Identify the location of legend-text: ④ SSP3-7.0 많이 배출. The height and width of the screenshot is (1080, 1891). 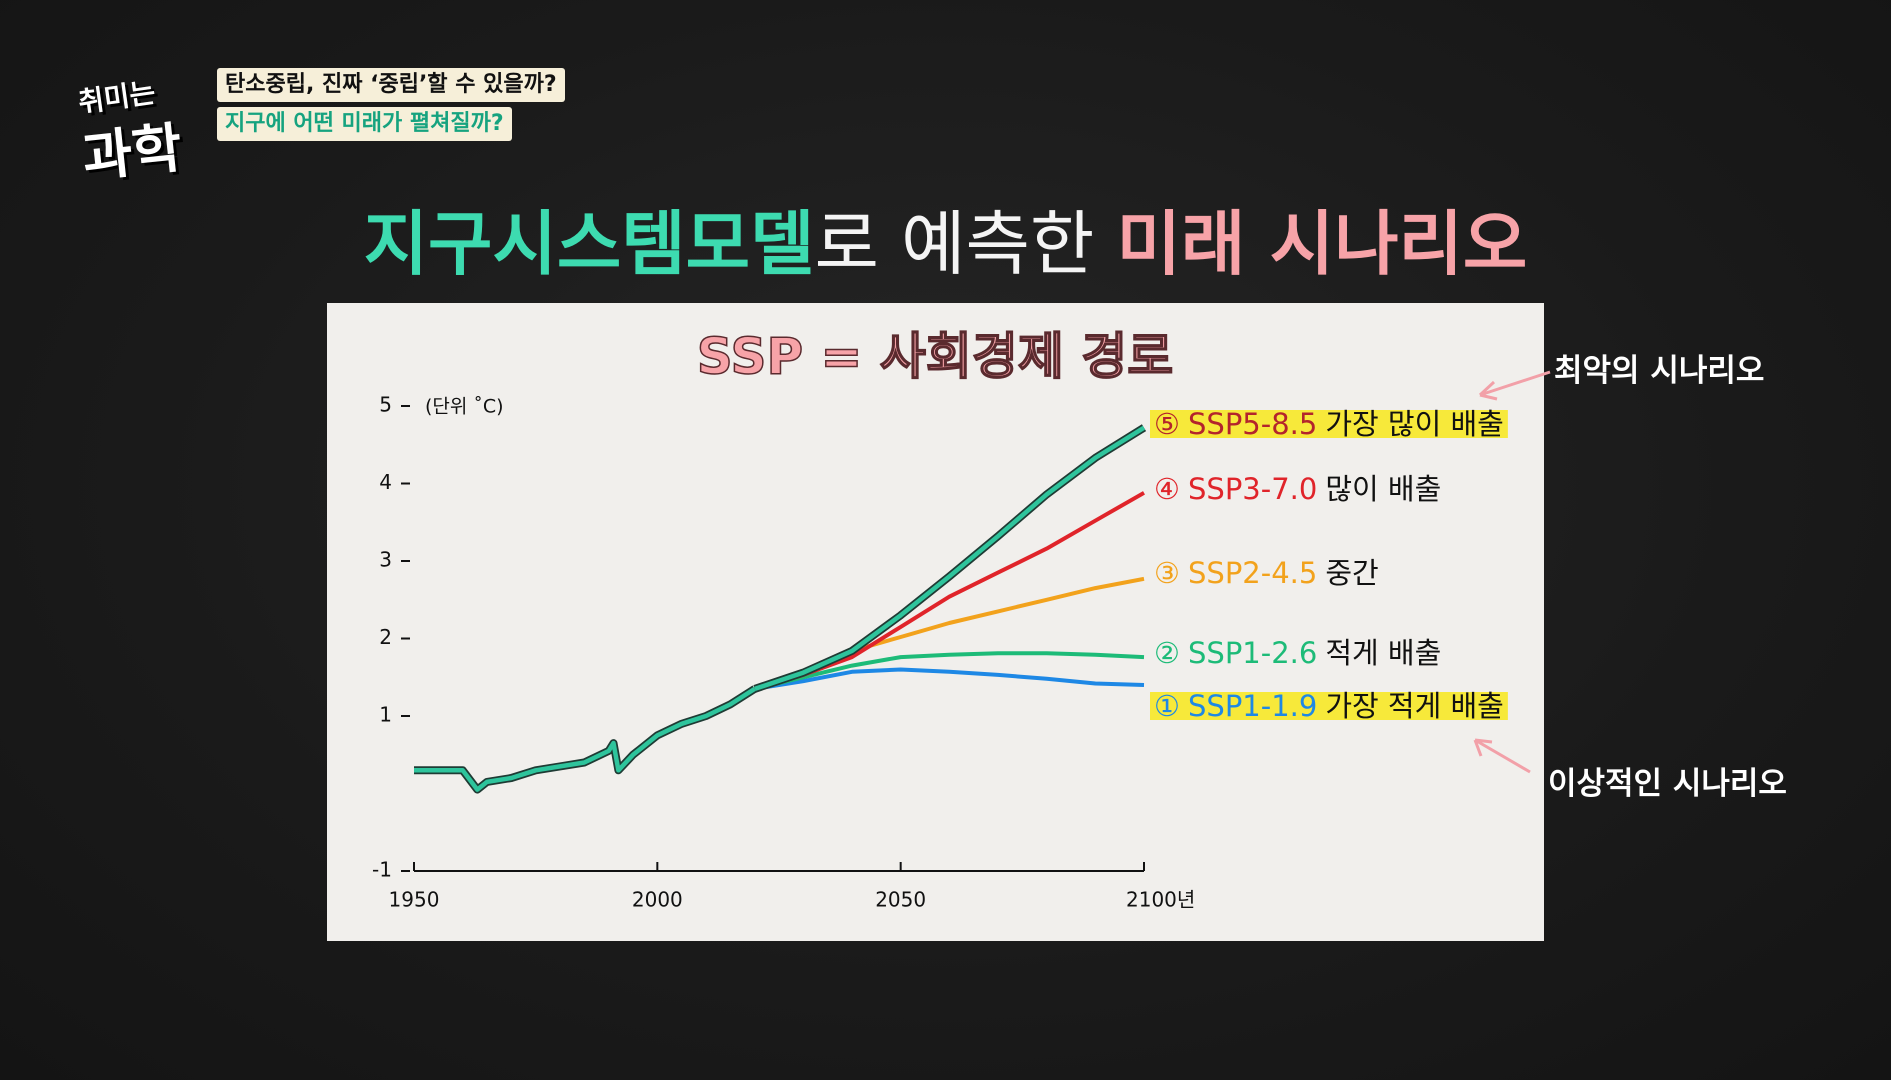
(1297, 489).